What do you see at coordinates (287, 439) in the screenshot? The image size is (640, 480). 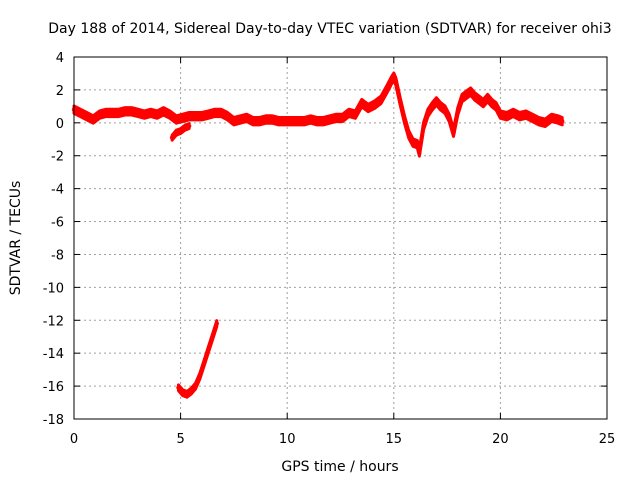 I see `x-tick-label: 10` at bounding box center [287, 439].